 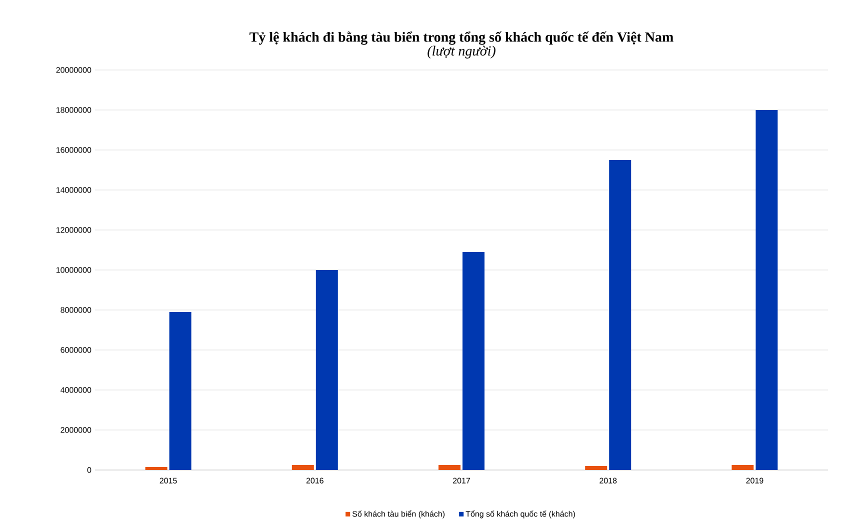 I want to click on y-tick-label: 0, so click(x=89, y=470).